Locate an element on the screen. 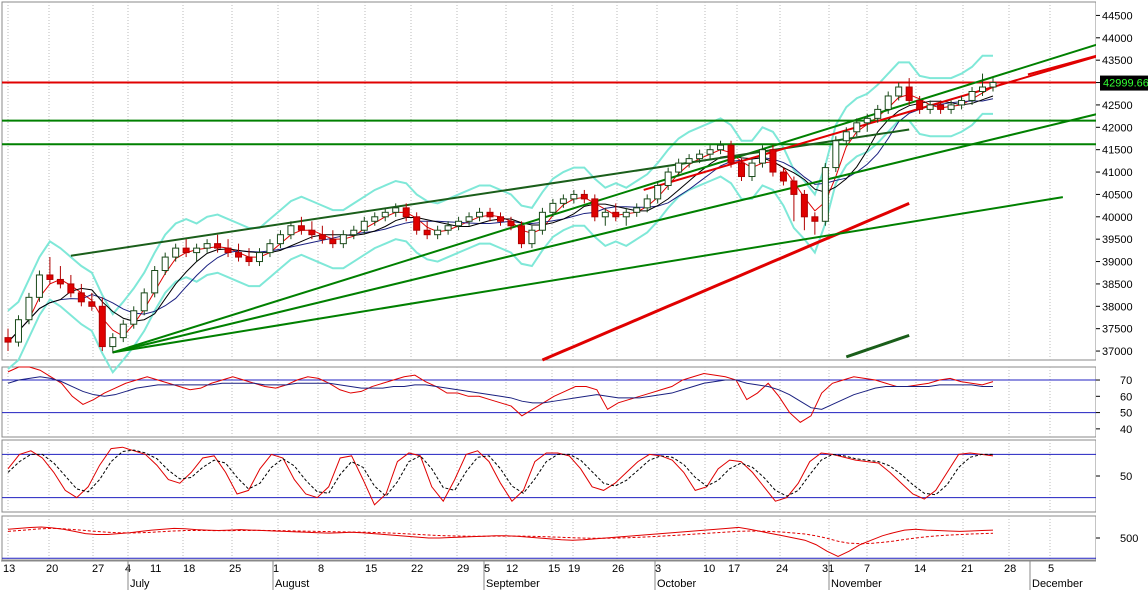  x-month-label: September is located at coordinates (513, 584).